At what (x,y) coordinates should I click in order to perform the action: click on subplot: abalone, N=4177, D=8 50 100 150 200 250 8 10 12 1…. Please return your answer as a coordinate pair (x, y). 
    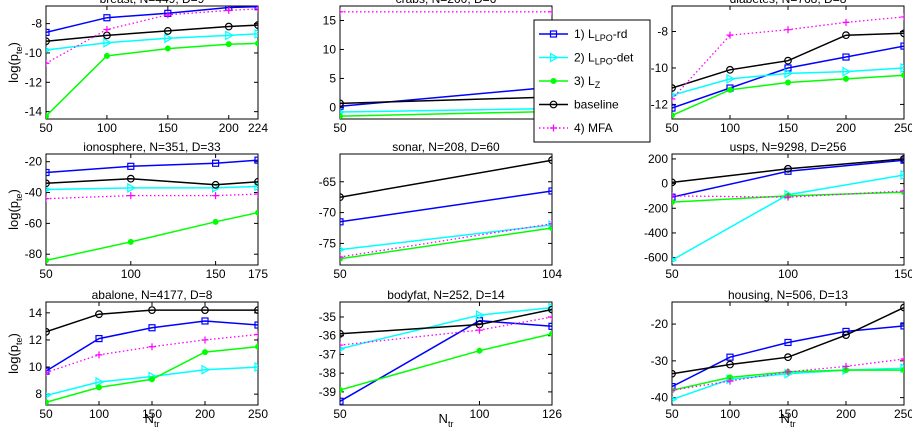
    Looking at the image, I should click on (149, 354).